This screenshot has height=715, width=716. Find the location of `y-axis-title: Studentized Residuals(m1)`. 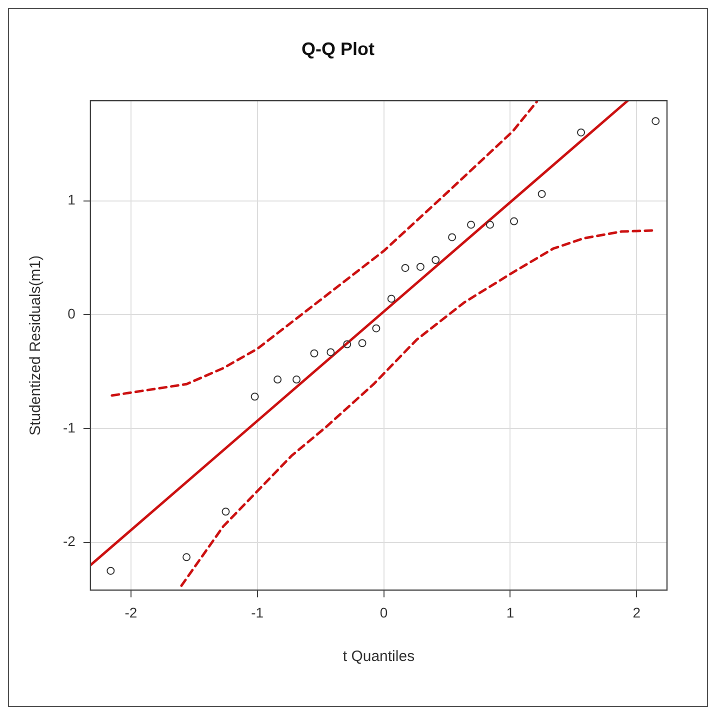

y-axis-title: Studentized Residuals(m1) is located at coordinates (35, 345).